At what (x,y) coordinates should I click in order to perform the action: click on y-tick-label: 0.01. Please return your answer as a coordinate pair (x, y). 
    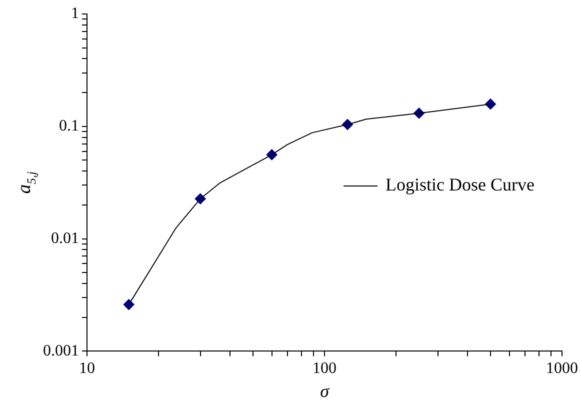
    Looking at the image, I should click on (65, 239).